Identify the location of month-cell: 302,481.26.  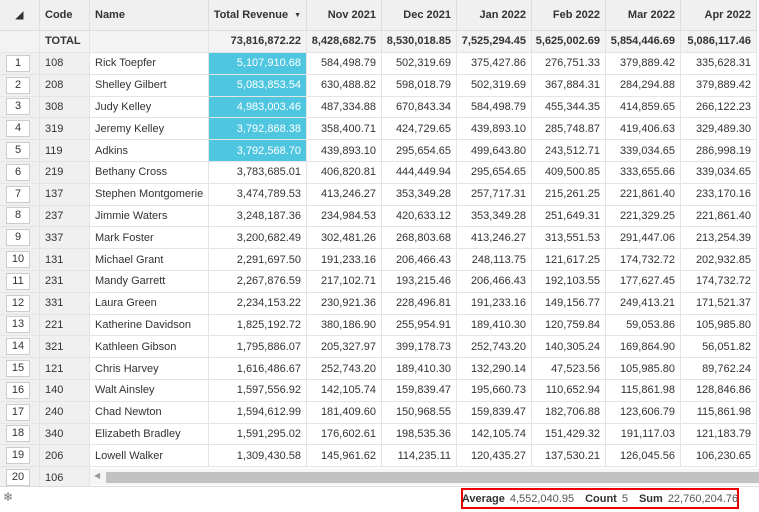
(344, 238).